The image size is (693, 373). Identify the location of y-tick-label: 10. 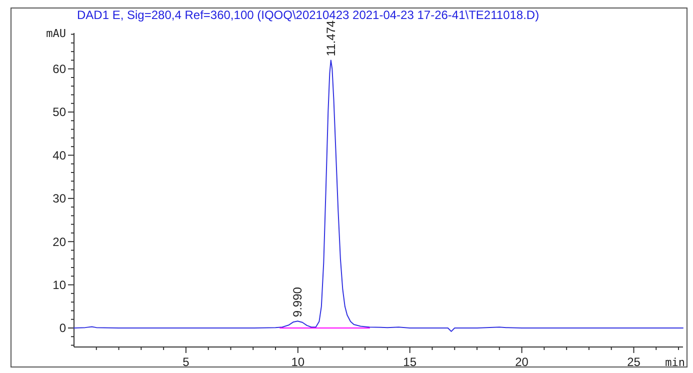
(59, 285).